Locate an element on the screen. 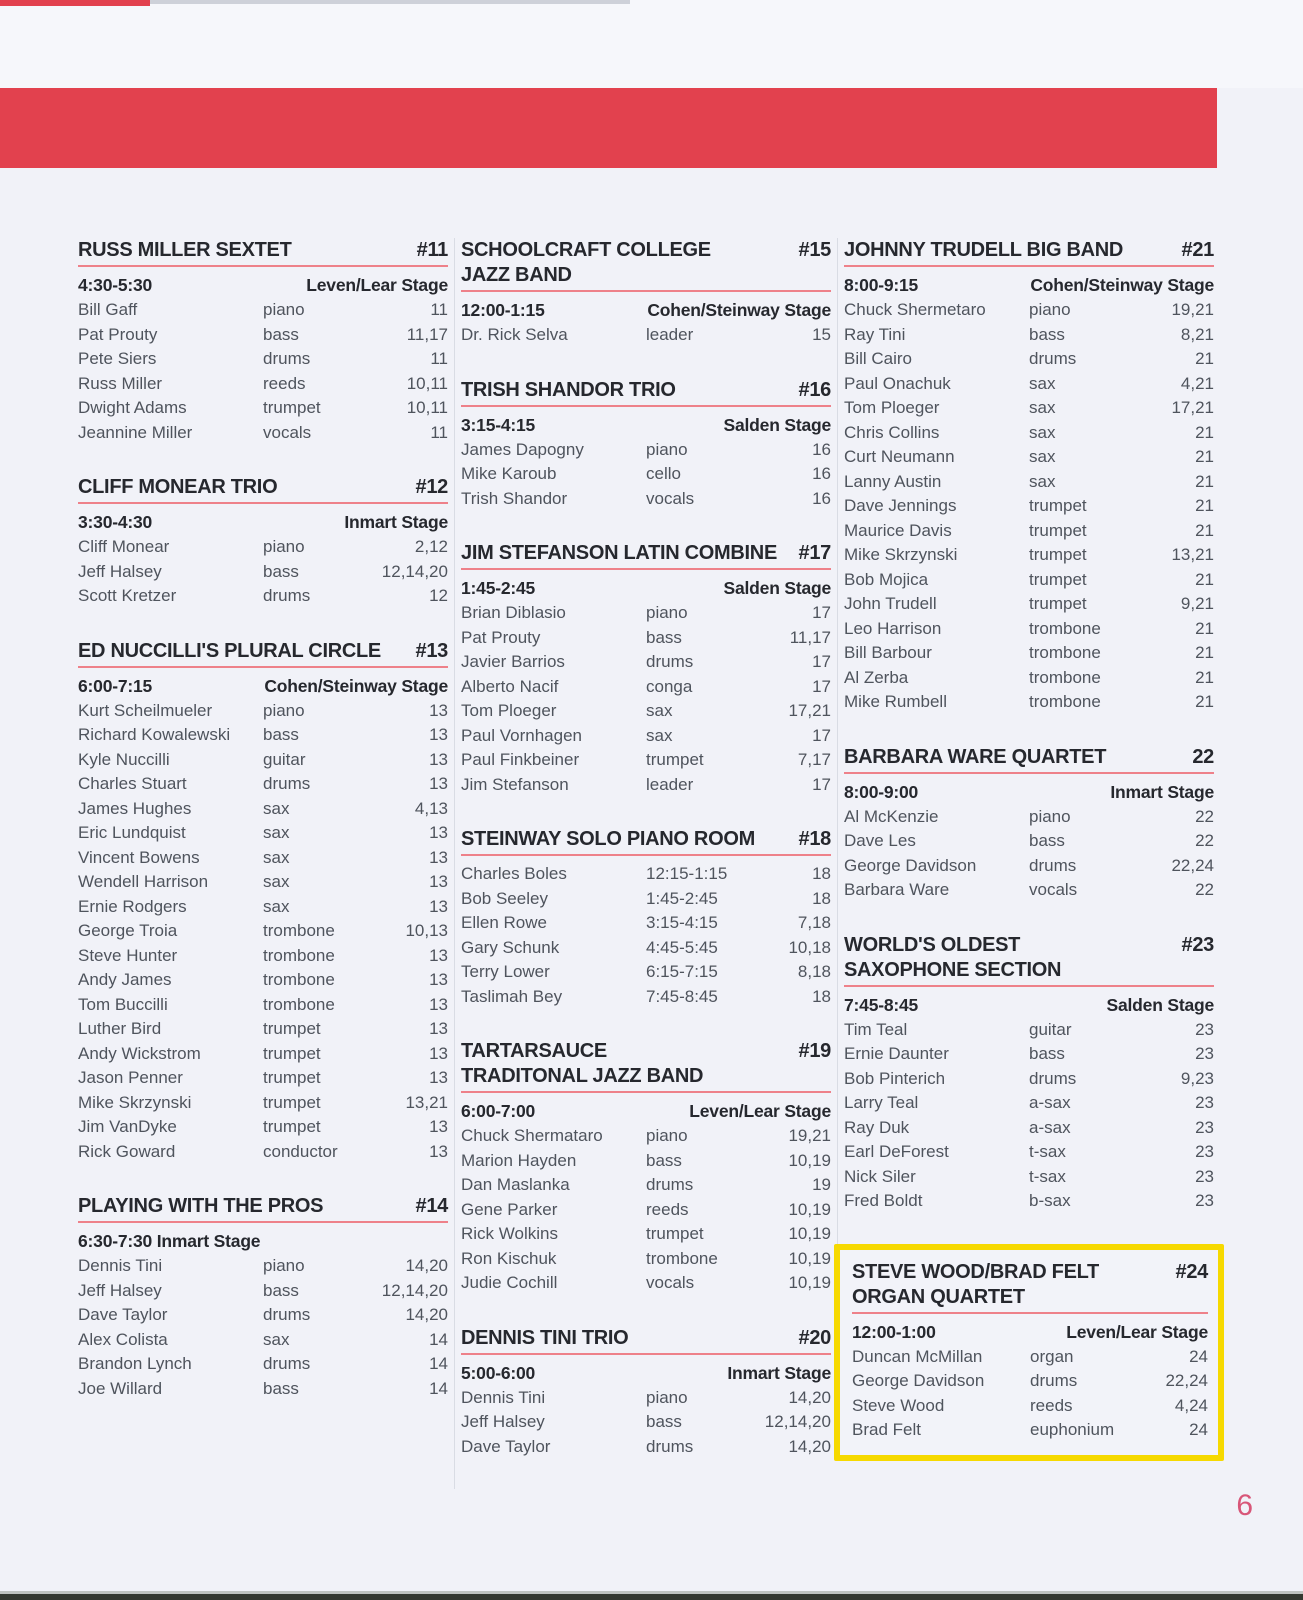 The width and height of the screenshot is (1303, 1600). section-title: STEVE WOOD/BRAD FELT is located at coordinates (975, 1271).